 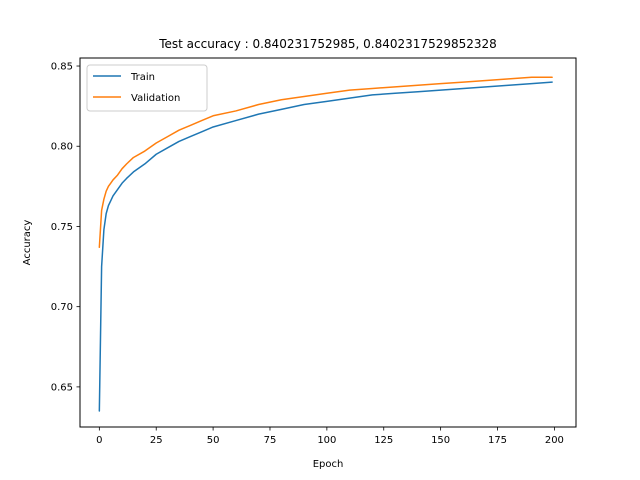 I want to click on legend: Train Validation, so click(x=147, y=88).